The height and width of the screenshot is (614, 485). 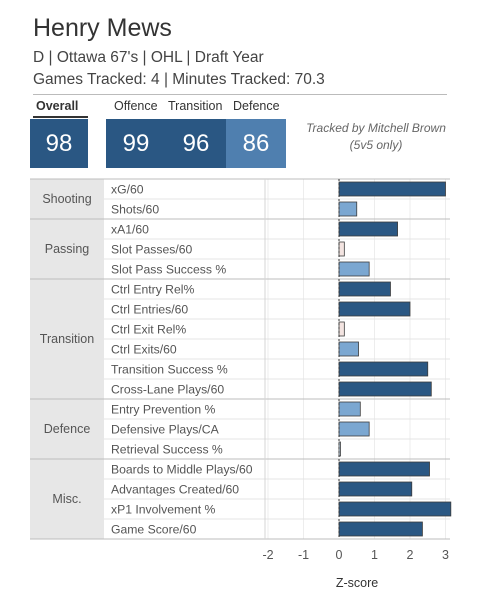 What do you see at coordinates (256, 106) in the screenshot?
I see `defence-label: Defence` at bounding box center [256, 106].